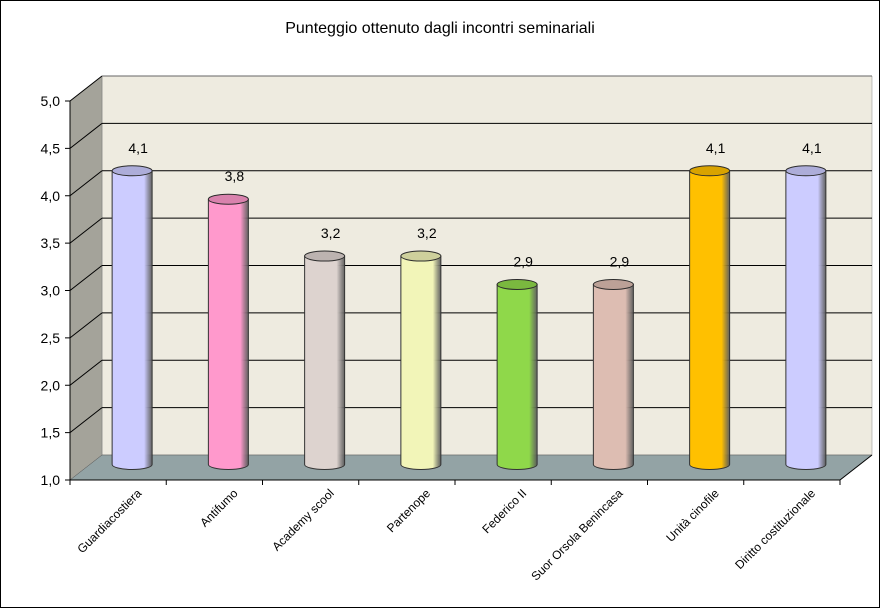 The image size is (880, 608). What do you see at coordinates (51, 243) in the screenshot?
I see `y-tick-label: 3,5` at bounding box center [51, 243].